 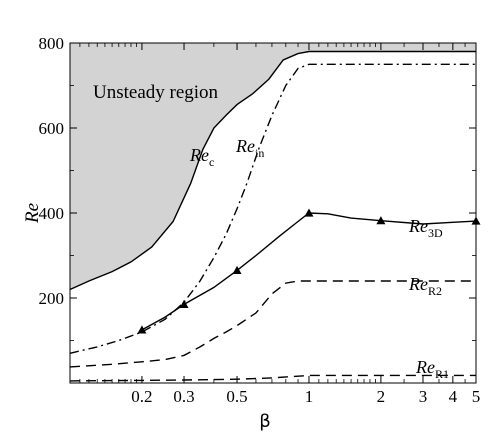 What do you see at coordinates (432, 369) in the screenshot?
I see `series-label-ReR1: ReR1` at bounding box center [432, 369].